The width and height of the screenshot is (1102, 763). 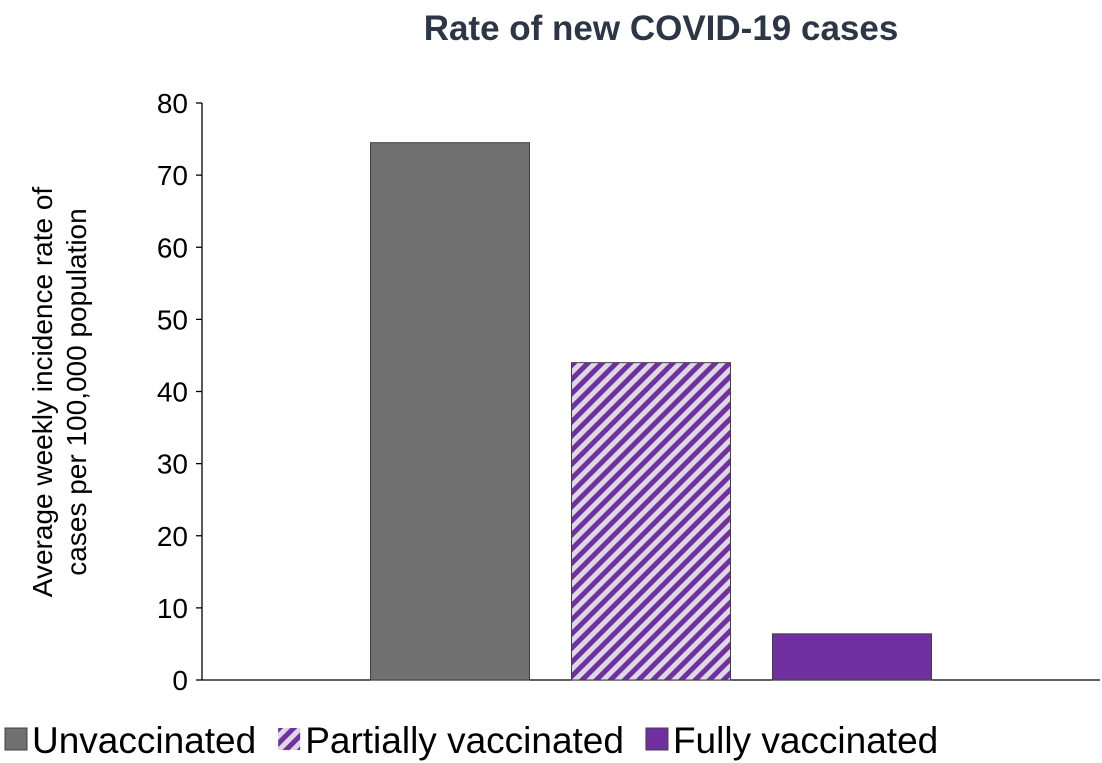 I want to click on y-tick-label: 50, so click(x=172, y=319).